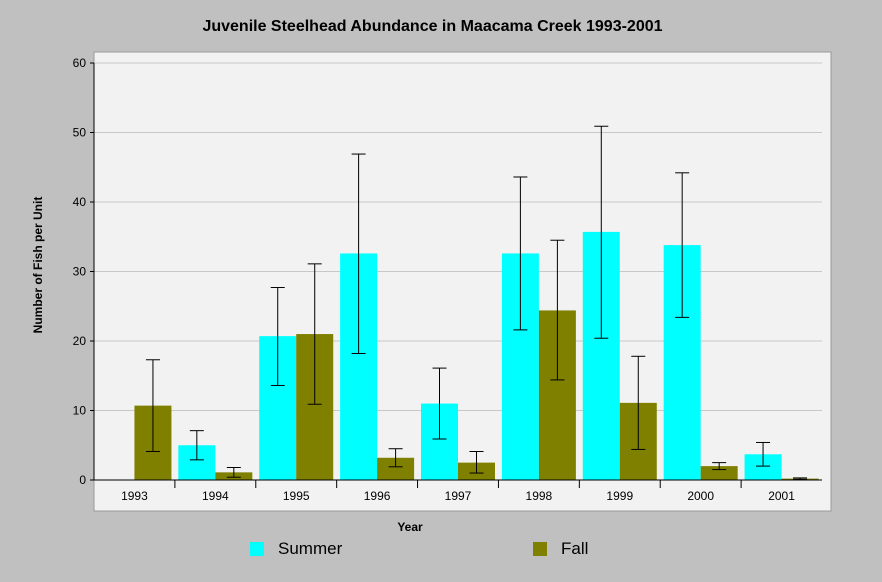 The height and width of the screenshot is (582, 882). I want to click on y-tick-label: 30, so click(80, 272).